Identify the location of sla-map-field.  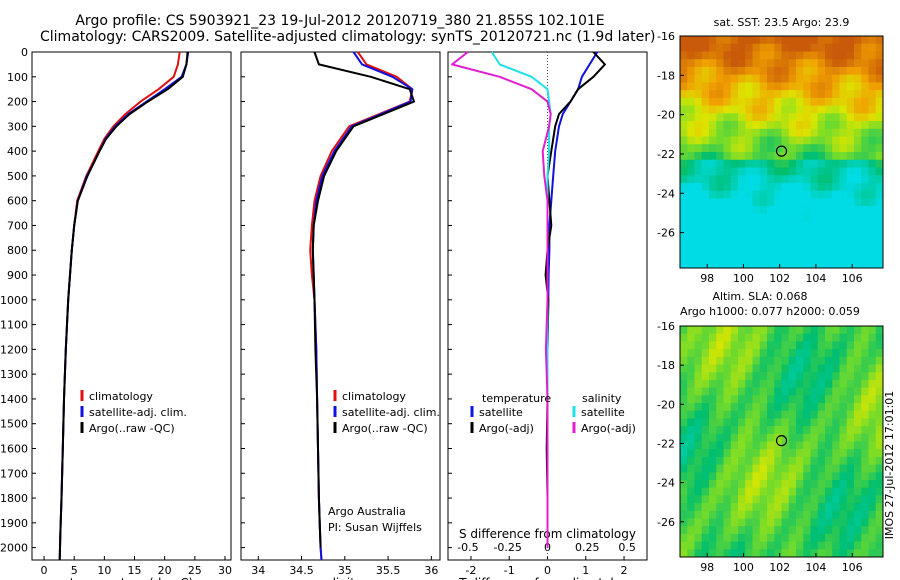
(782, 442).